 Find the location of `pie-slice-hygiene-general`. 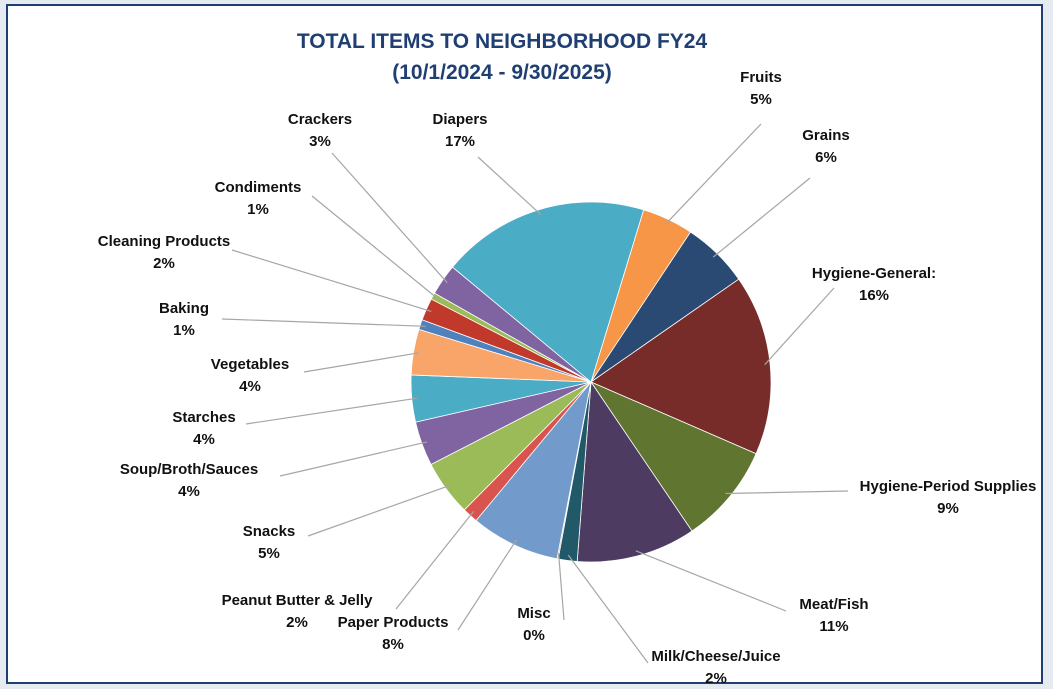

pie-slice-hygiene-general is located at coordinates (681, 366).